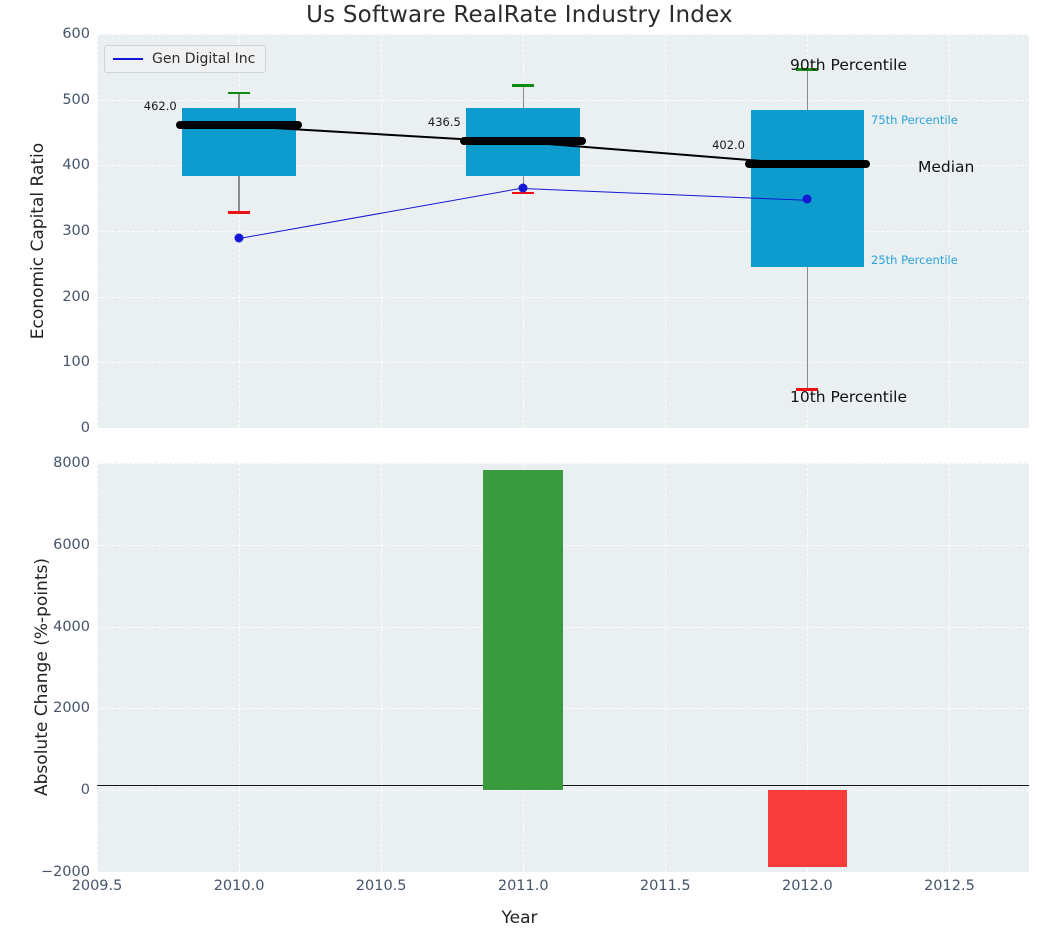 The width and height of the screenshot is (1039, 942). I want to click on legend: Gen Digital Inc, so click(185, 59).